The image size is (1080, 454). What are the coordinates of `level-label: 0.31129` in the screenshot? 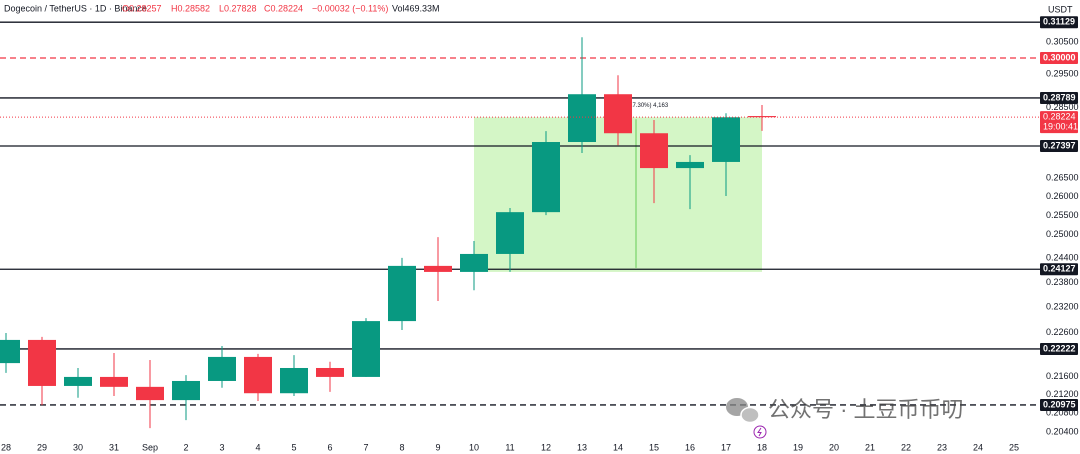 It's located at (1059, 22).